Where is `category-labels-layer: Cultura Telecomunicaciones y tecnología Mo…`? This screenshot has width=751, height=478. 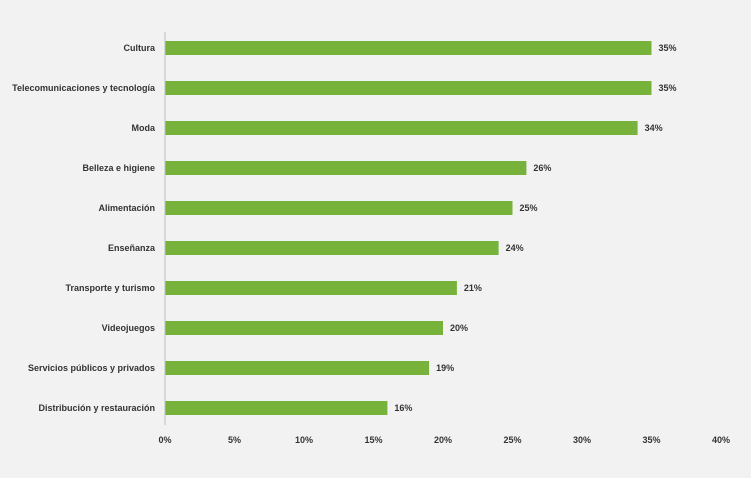
category-labels-layer: Cultura Telecomunicaciones y tecnología Mo… is located at coordinates (84, 228).